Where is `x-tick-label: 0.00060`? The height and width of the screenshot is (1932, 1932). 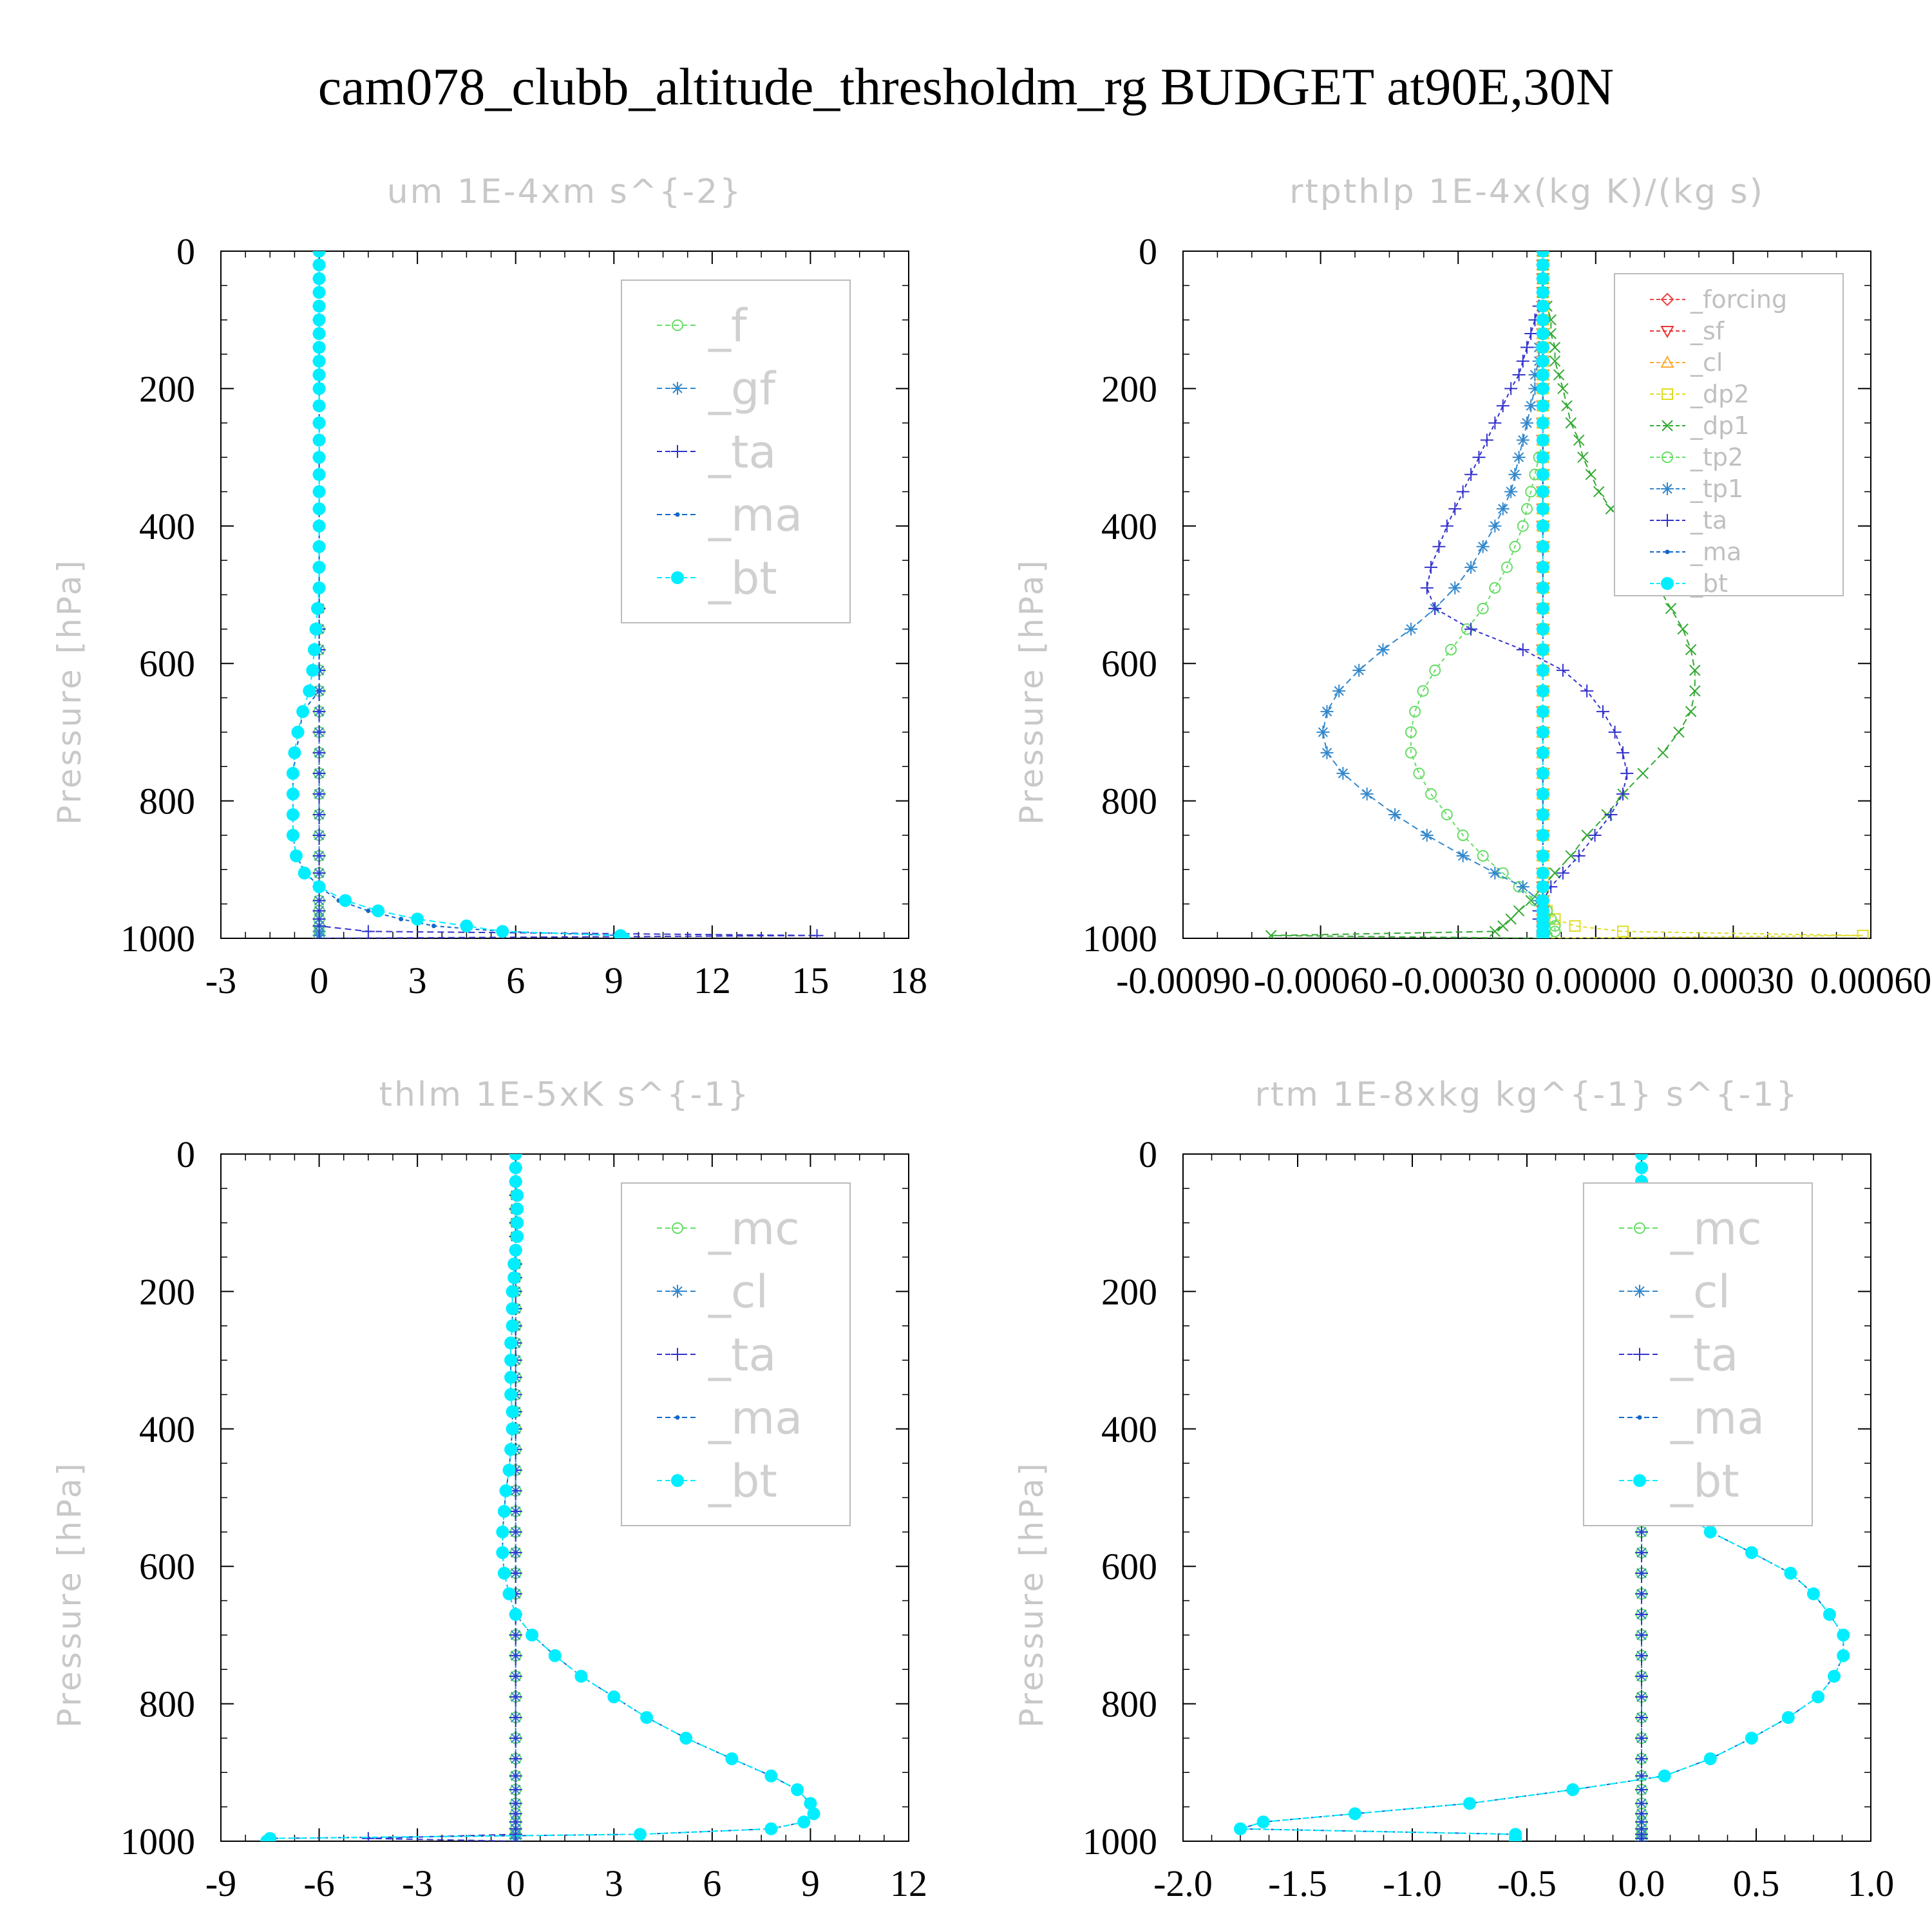 x-tick-label: 0.00060 is located at coordinates (1871, 980).